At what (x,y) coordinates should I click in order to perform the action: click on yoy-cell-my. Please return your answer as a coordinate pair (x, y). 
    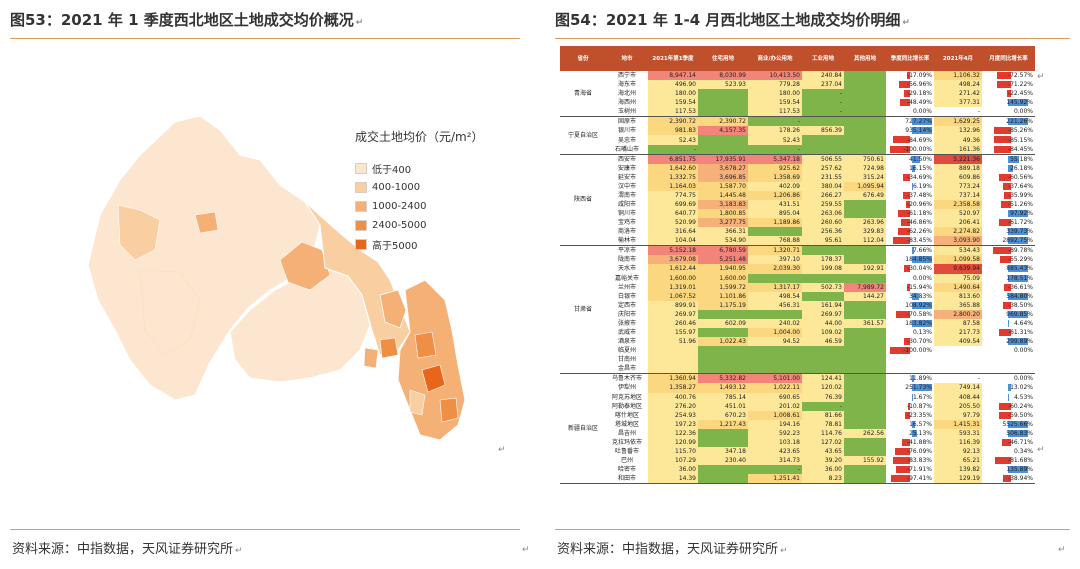
    Looking at the image, I should click on (1008, 359).